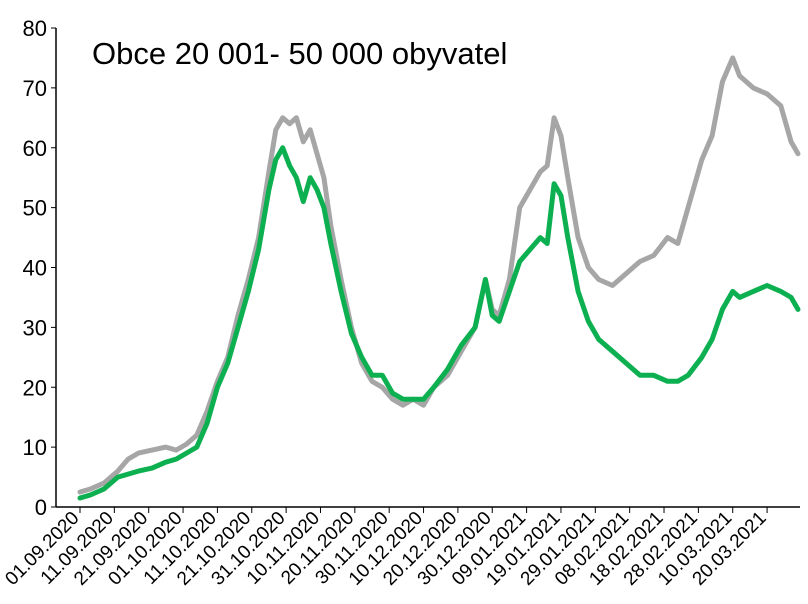  Describe the element at coordinates (35, 88) in the screenshot. I see `y-tick-label: 70` at that location.